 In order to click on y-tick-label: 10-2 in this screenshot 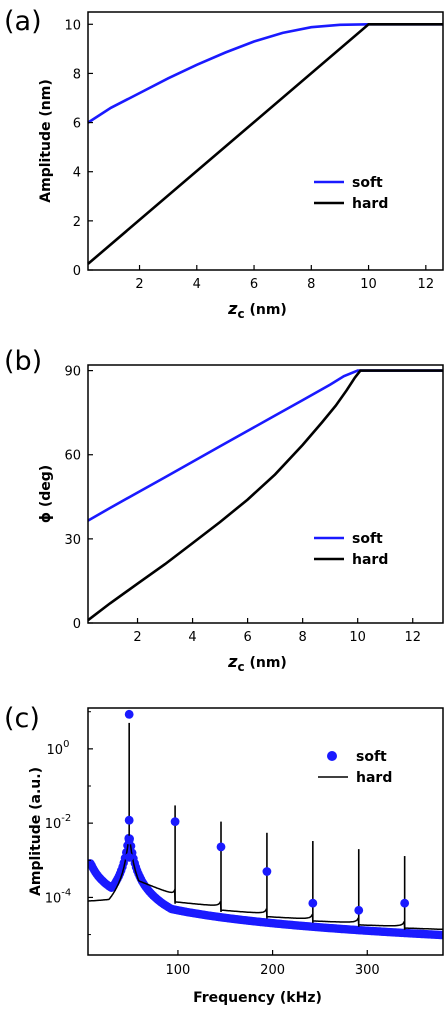, I will do `click(58, 822)`.